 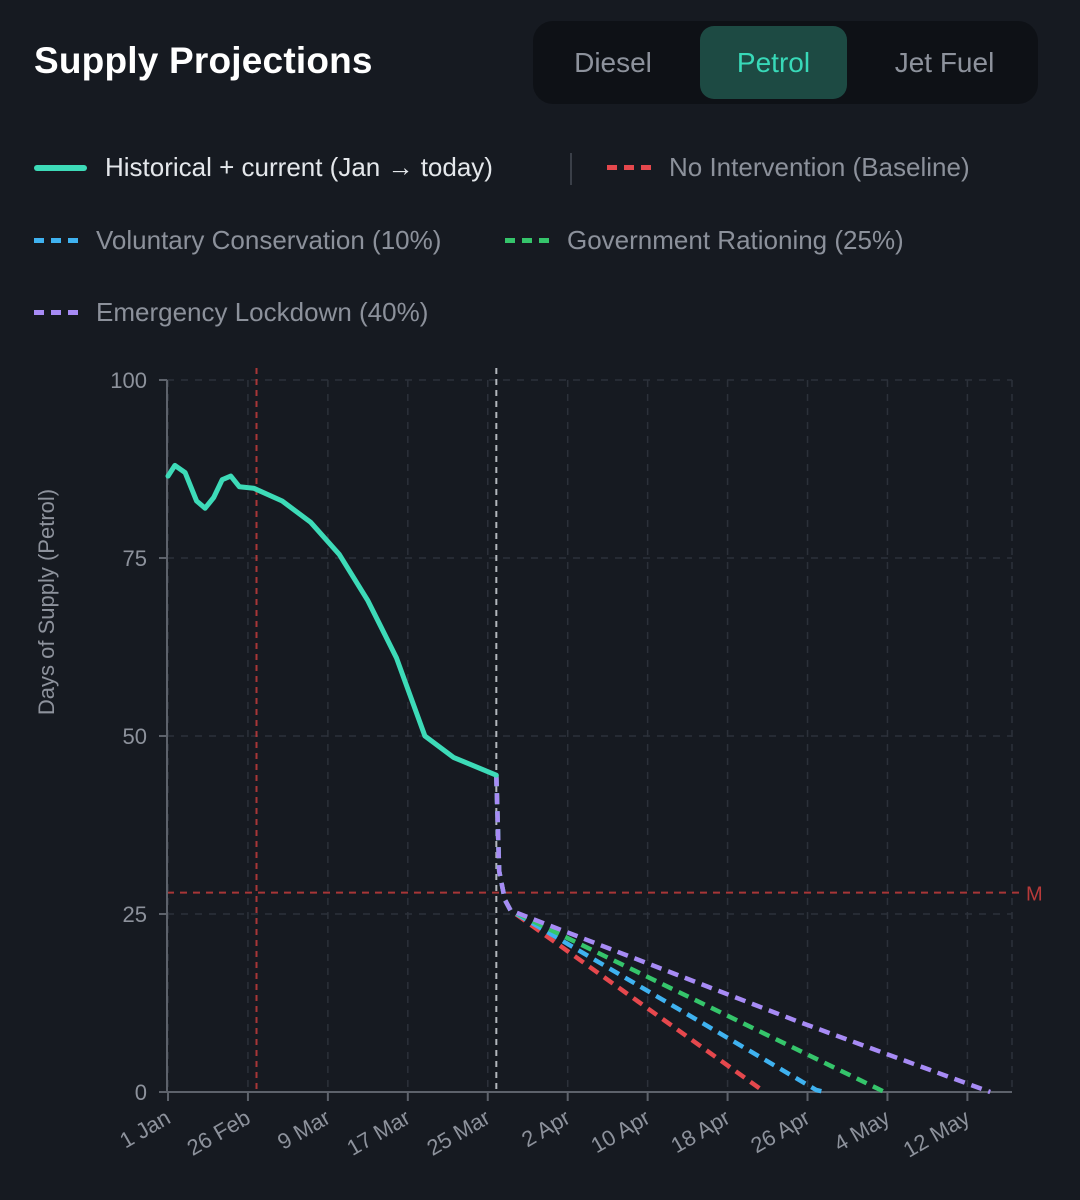 What do you see at coordinates (219, 1133) in the screenshot?
I see `x-tick-label: 26 Feb` at bounding box center [219, 1133].